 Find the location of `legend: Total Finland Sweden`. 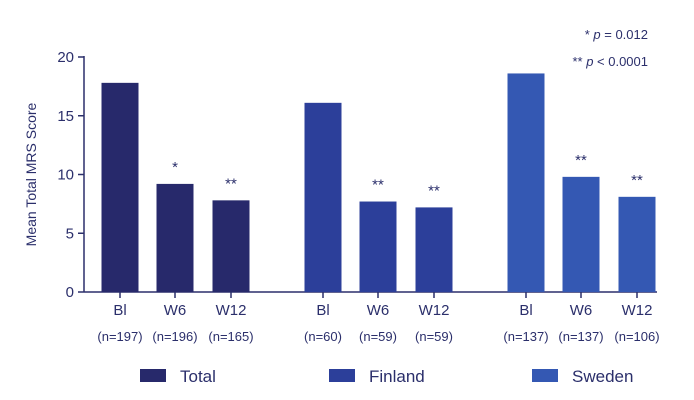

legend: Total Finland Sweden is located at coordinates (386, 376).